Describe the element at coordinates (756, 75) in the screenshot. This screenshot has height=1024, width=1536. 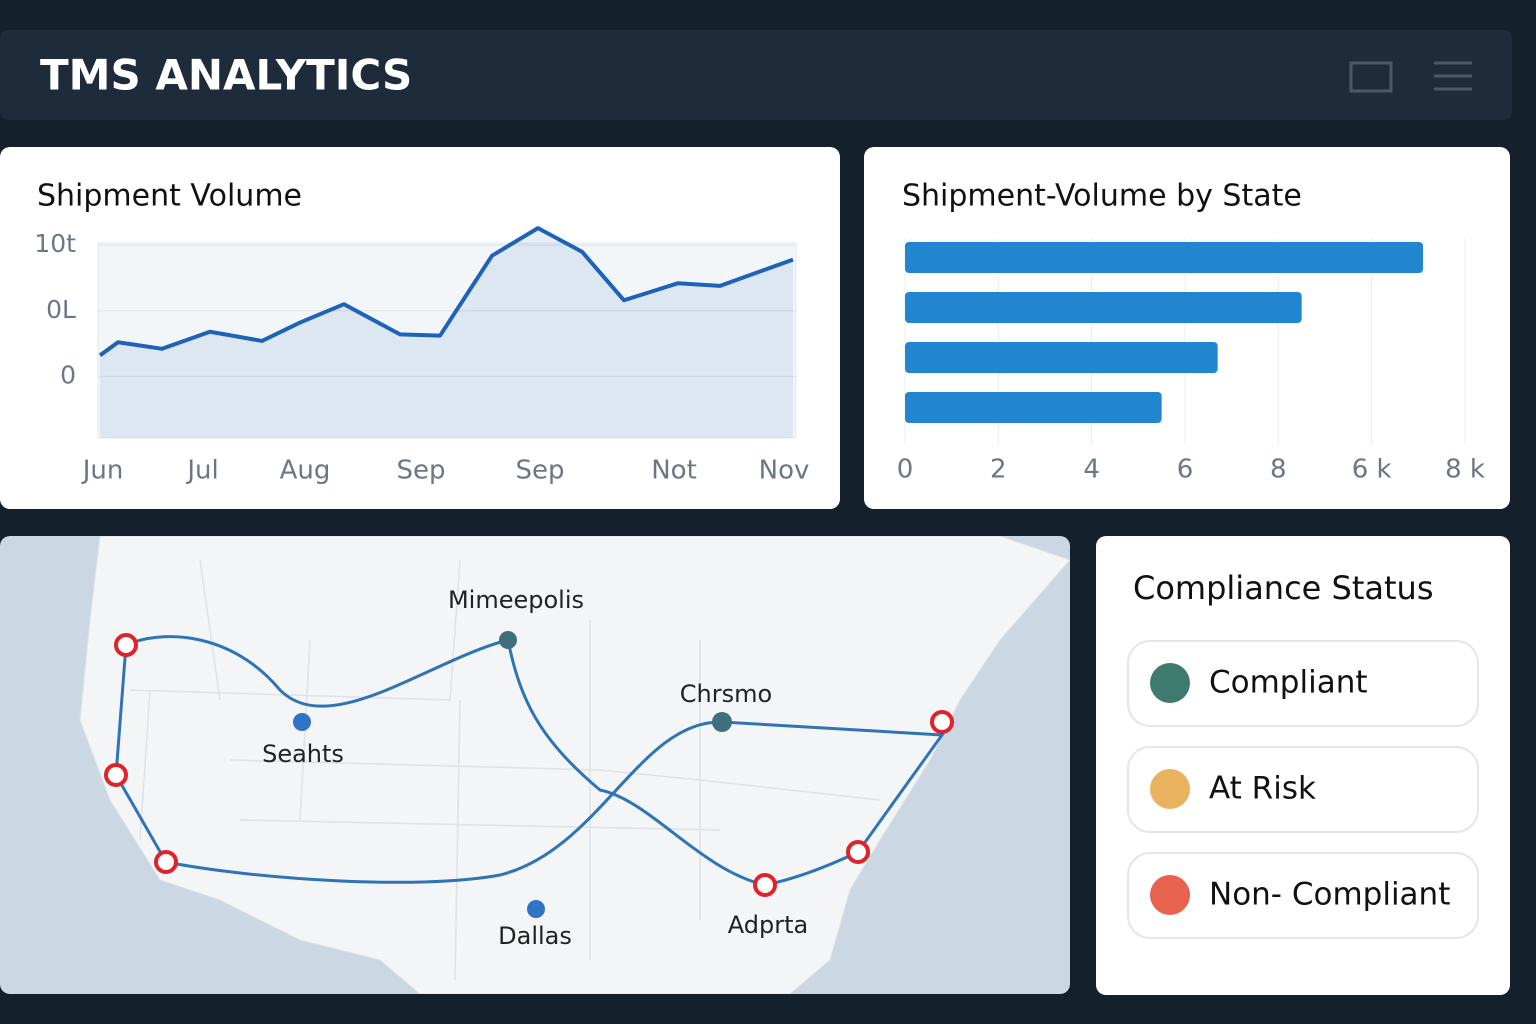
I see `header-bar` at that location.